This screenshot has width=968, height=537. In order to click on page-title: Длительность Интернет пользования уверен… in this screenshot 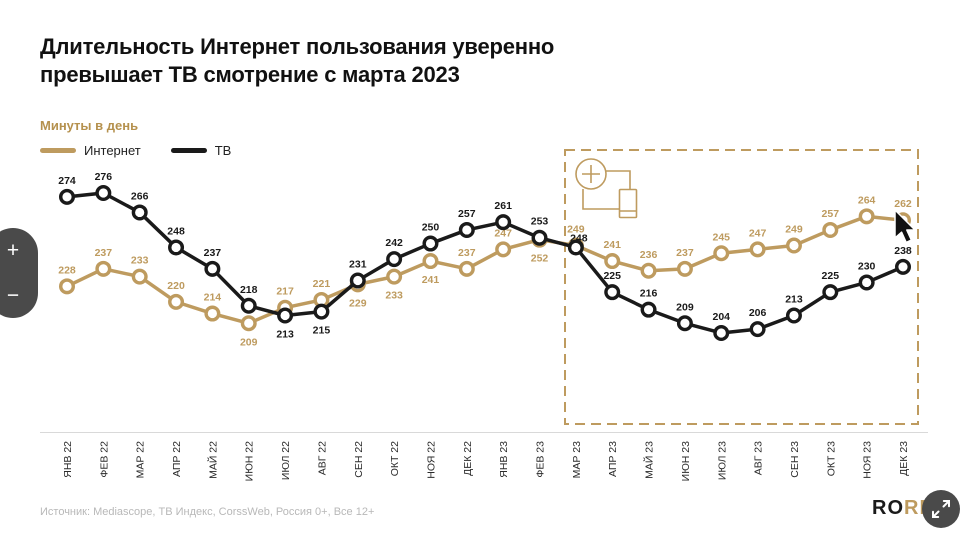, I will do `click(420, 61)`.